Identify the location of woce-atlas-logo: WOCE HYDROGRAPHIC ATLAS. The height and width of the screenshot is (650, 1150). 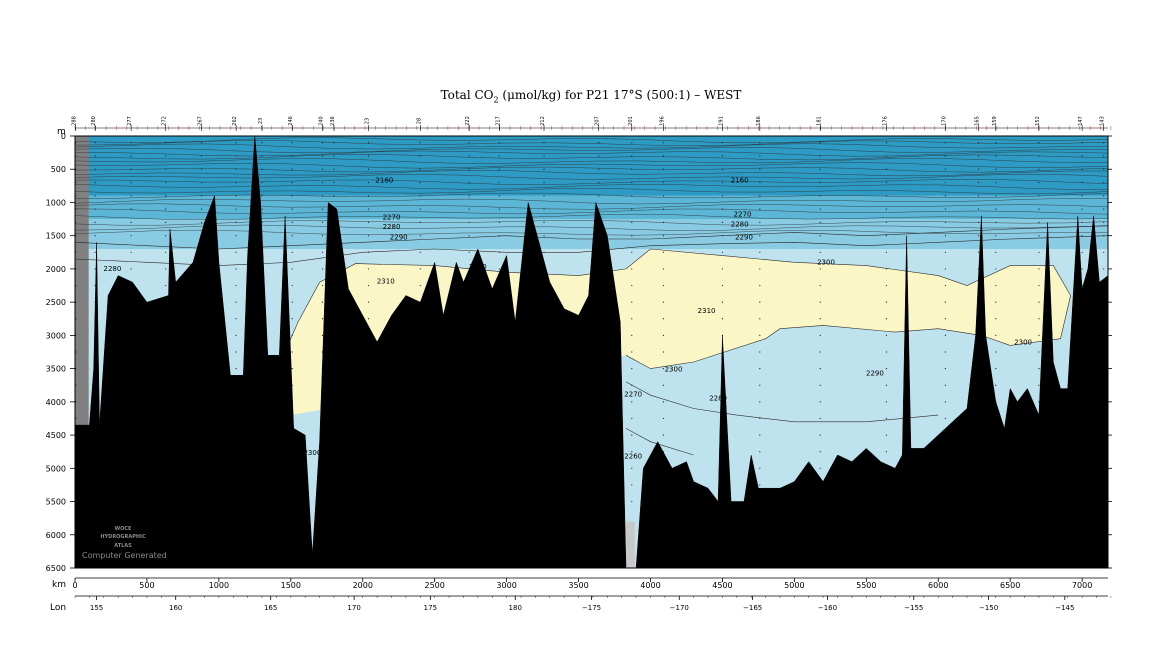
(123, 537).